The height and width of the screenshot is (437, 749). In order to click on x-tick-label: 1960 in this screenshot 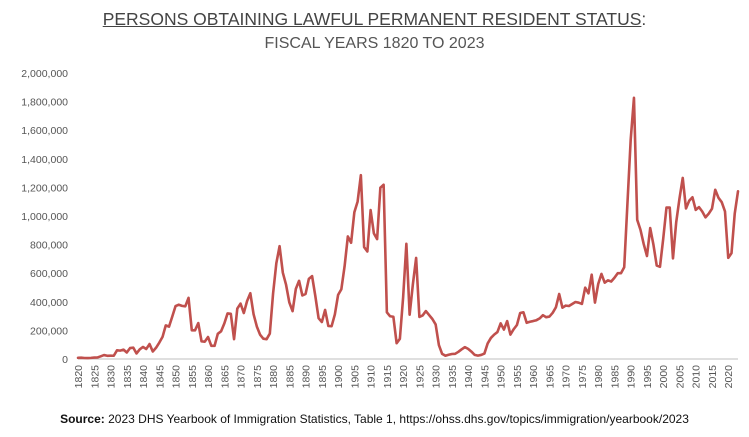, I will do `click(534, 377)`.